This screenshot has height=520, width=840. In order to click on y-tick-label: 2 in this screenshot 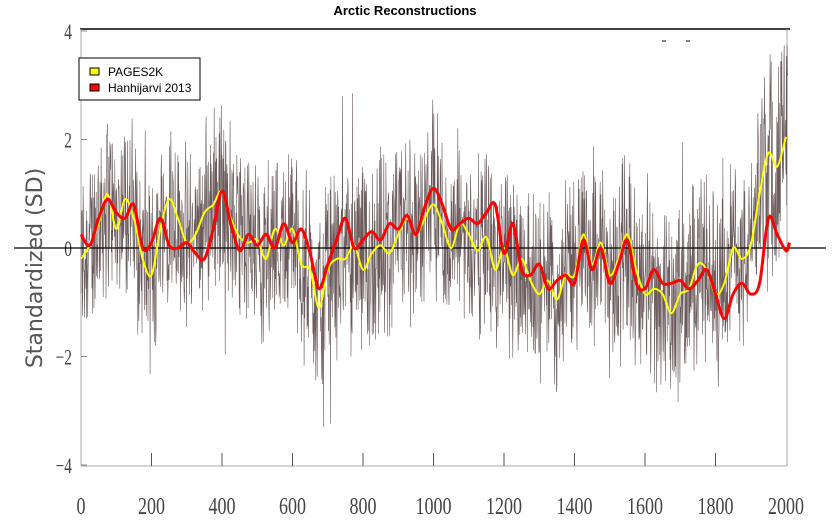, I will do `click(68, 141)`.